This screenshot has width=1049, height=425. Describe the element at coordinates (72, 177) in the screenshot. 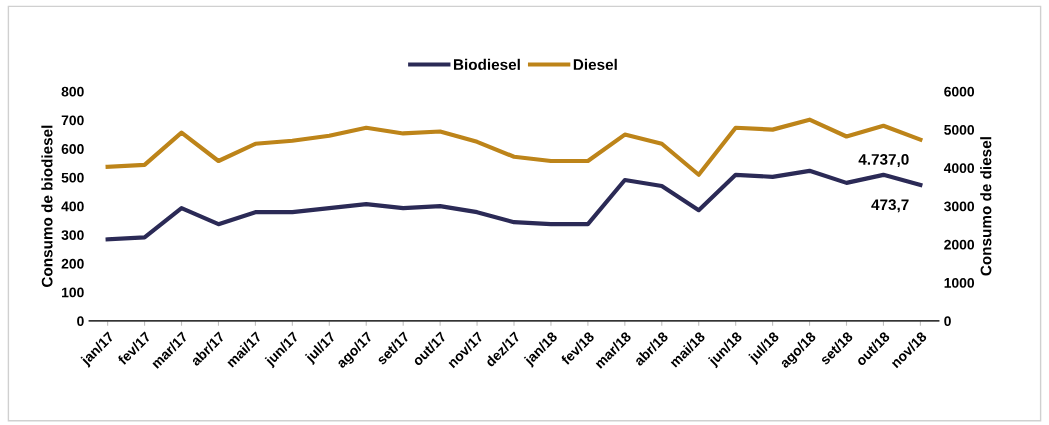

I see `y-tick-label: 500` at that location.